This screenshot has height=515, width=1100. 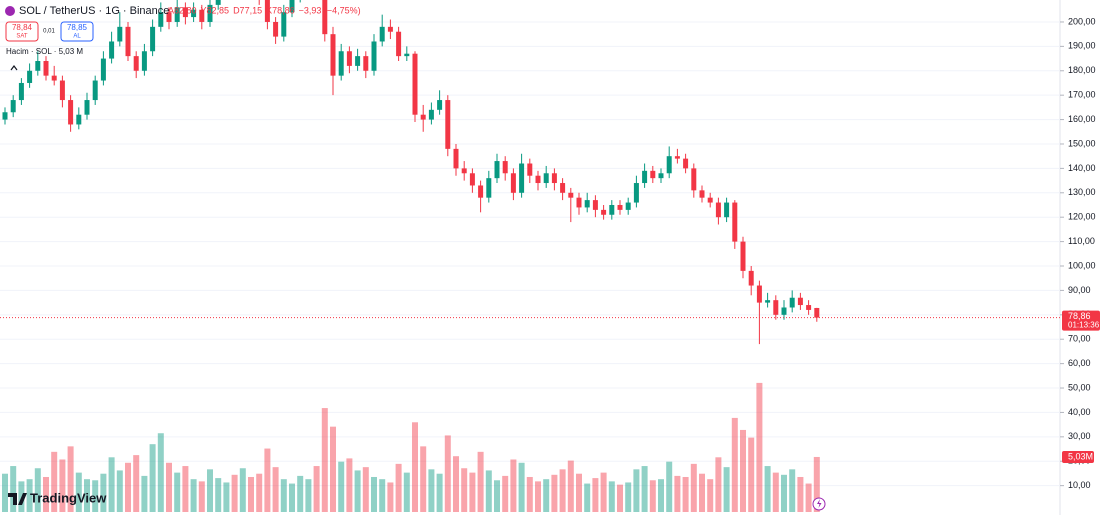 What do you see at coordinates (77, 37) in the screenshot?
I see `buy-label: AL` at bounding box center [77, 37].